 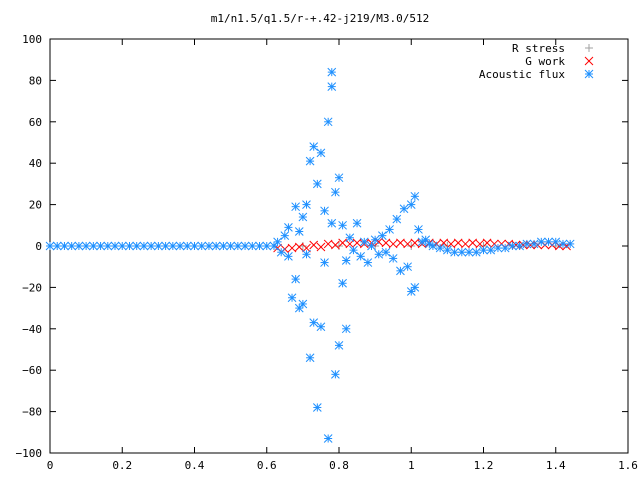 What do you see at coordinates (35, 163) in the screenshot?
I see `y-tick-label: 40` at bounding box center [35, 163].